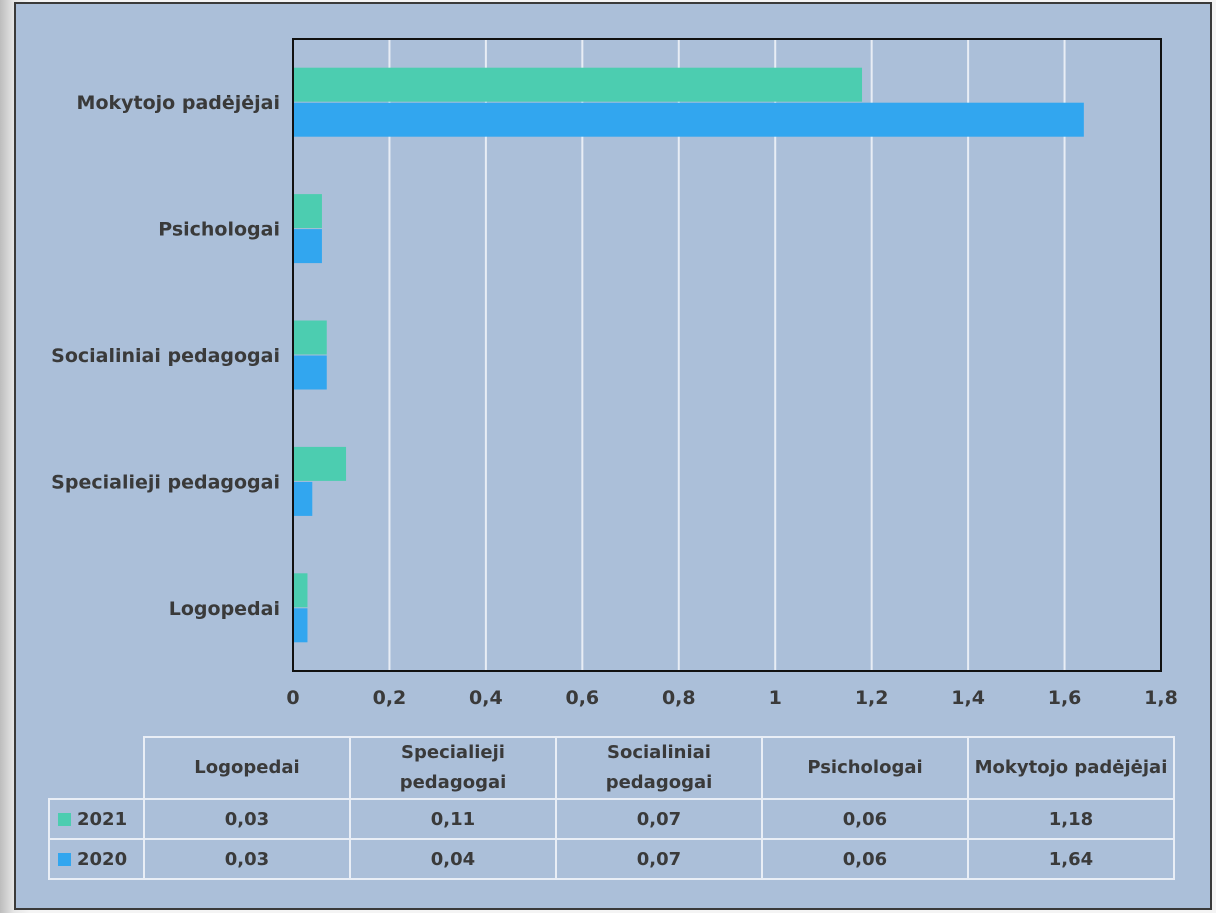 This screenshot has width=1216, height=913. I want to click on legend-entry-2021: 2021, so click(96, 819).